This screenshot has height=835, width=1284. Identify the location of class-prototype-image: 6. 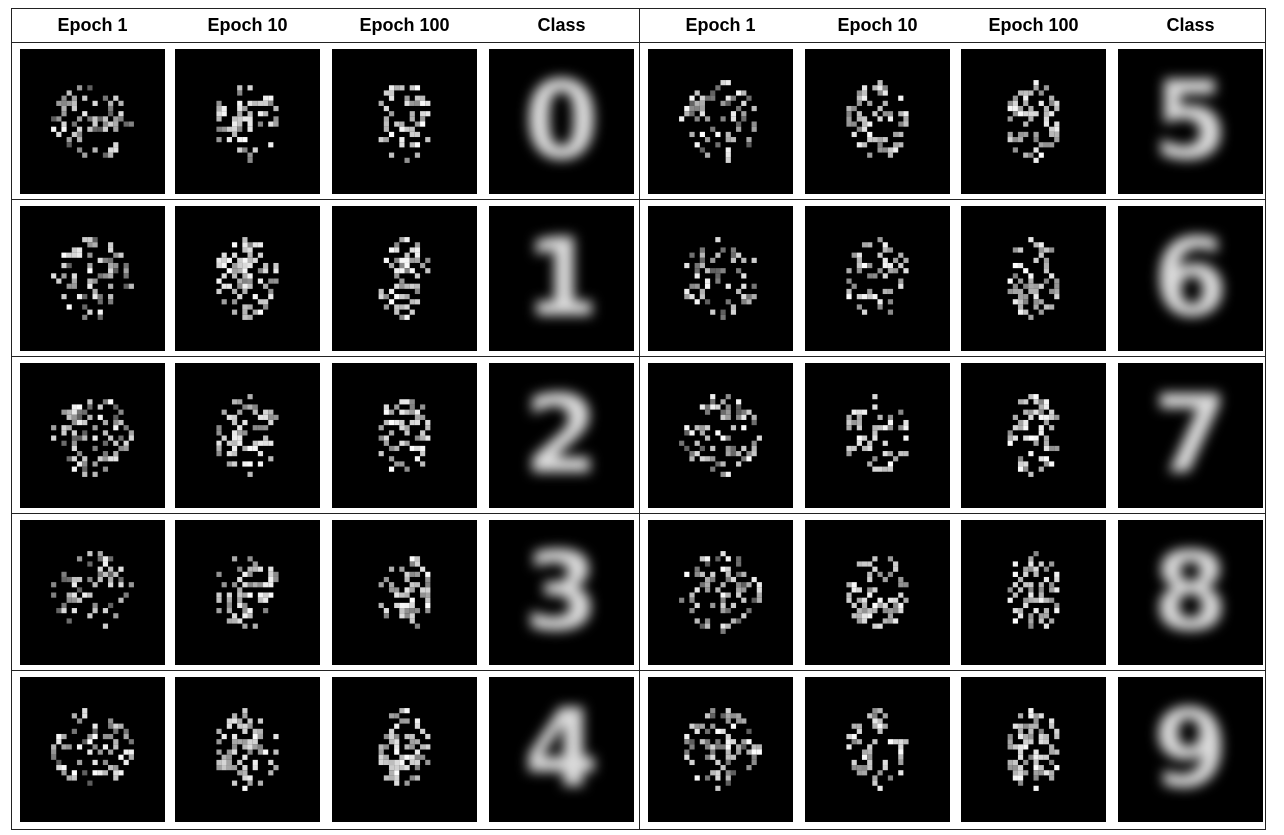
(1190, 278).